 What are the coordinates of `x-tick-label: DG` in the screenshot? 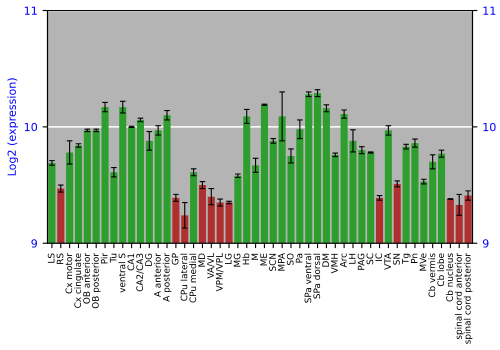 It's located at (148, 260).